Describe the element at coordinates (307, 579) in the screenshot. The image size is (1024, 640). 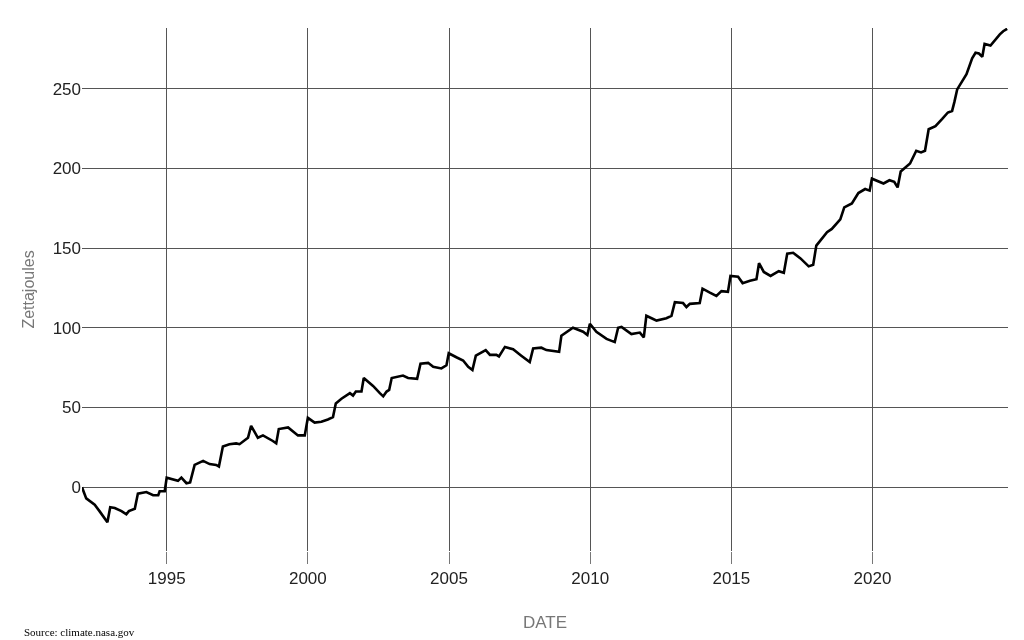
I see `x-tick-label: 2000` at that location.